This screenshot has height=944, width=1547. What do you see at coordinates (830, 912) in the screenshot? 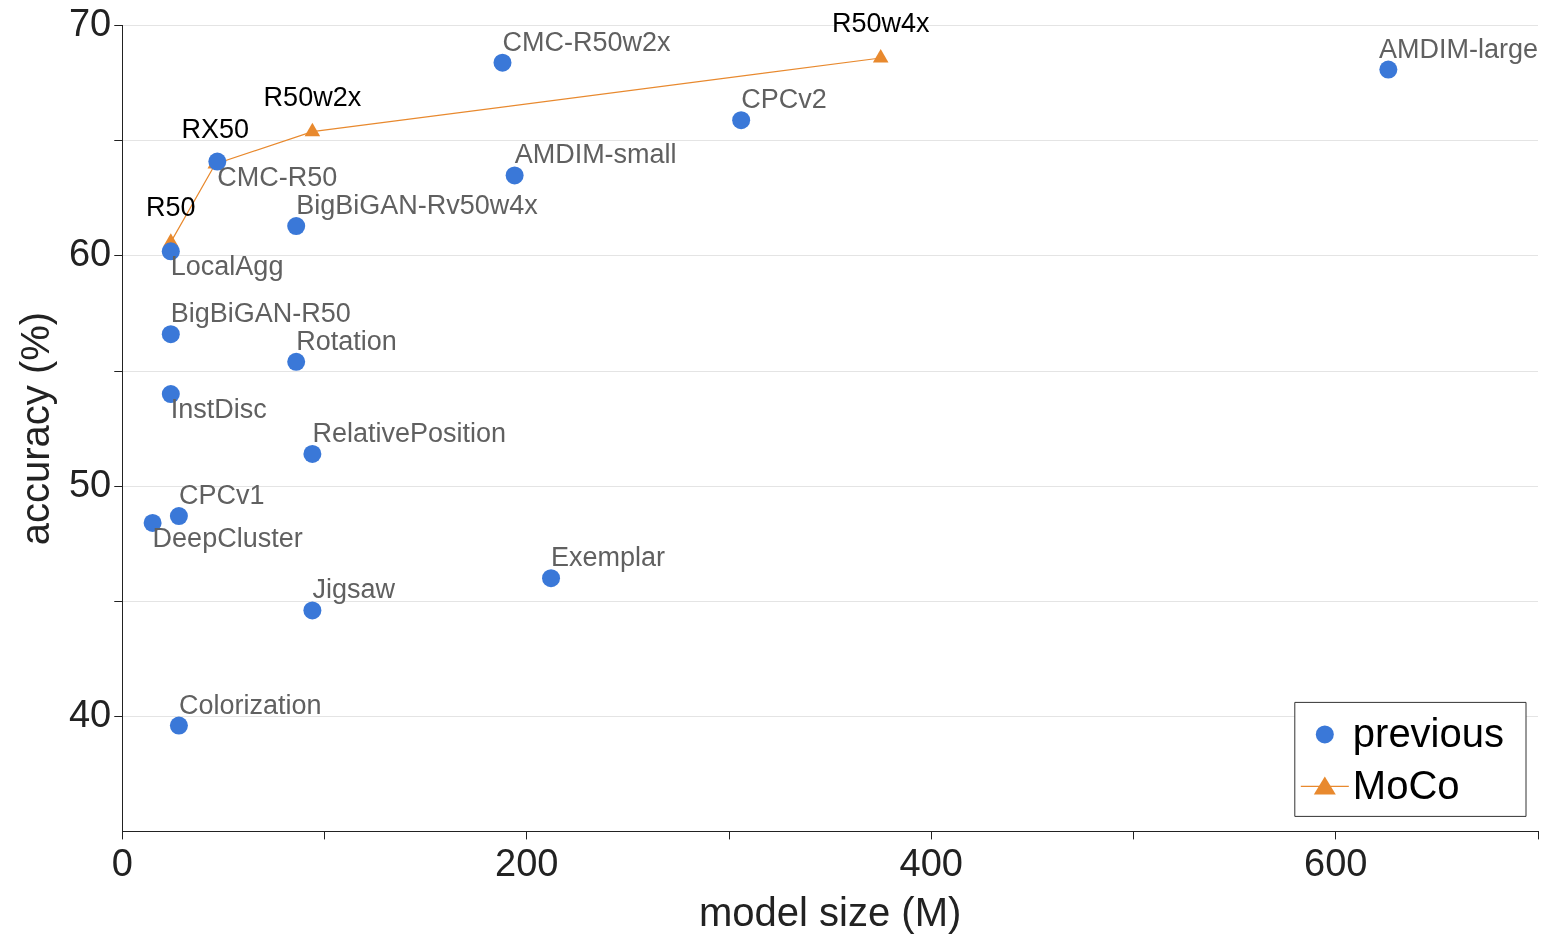
I see `x-axis-title: model size (M)` at bounding box center [830, 912].